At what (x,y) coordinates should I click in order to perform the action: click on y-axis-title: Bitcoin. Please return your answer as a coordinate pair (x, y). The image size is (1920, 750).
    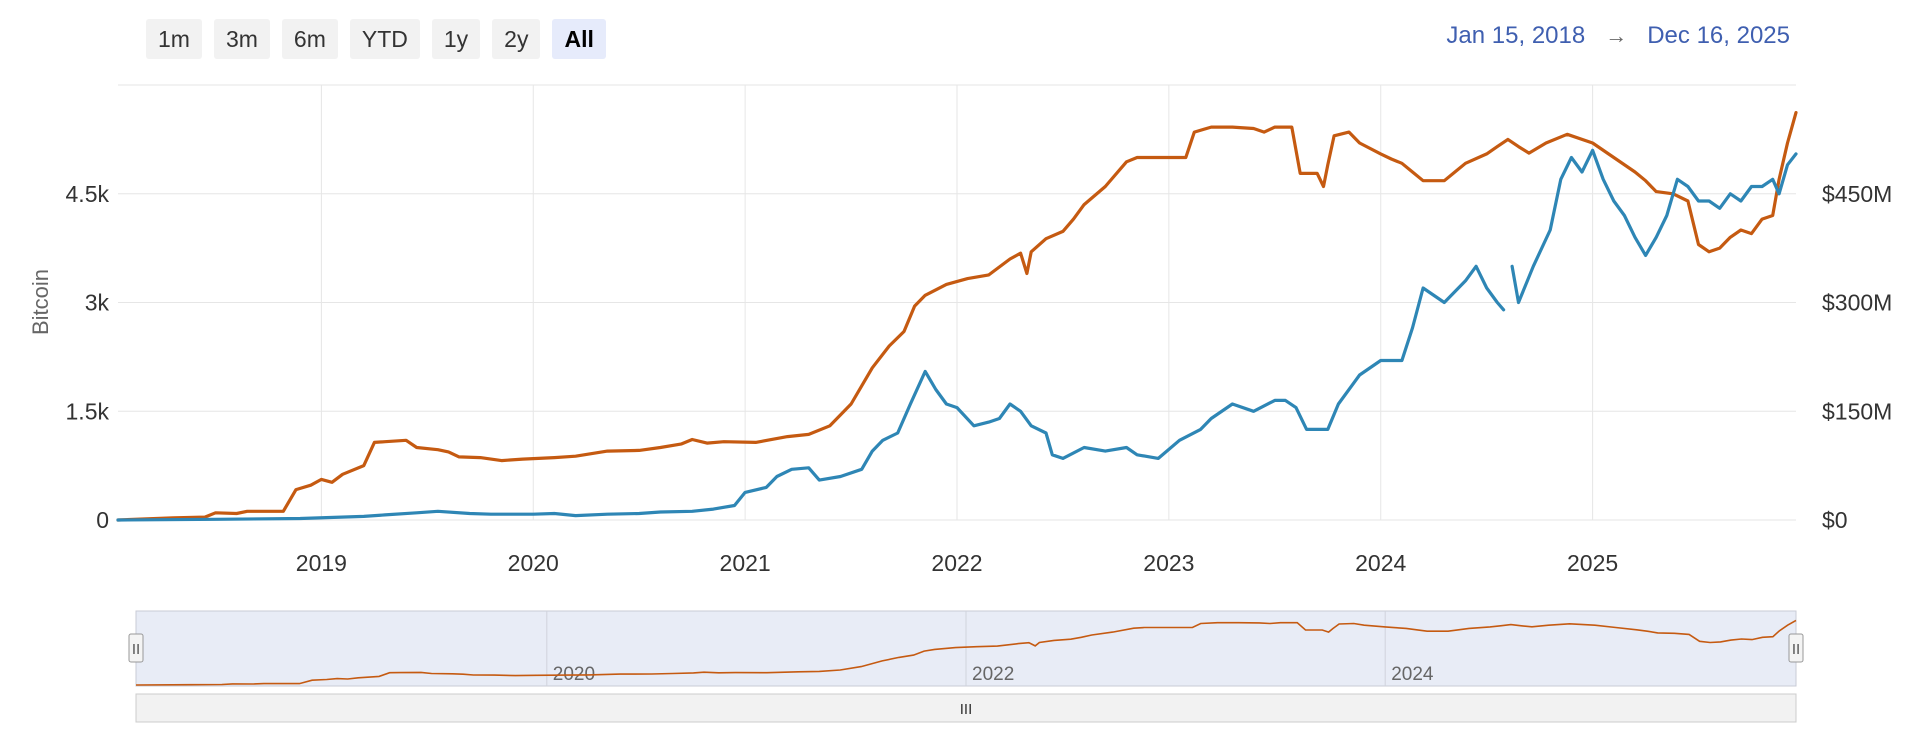
    Looking at the image, I should click on (40, 302).